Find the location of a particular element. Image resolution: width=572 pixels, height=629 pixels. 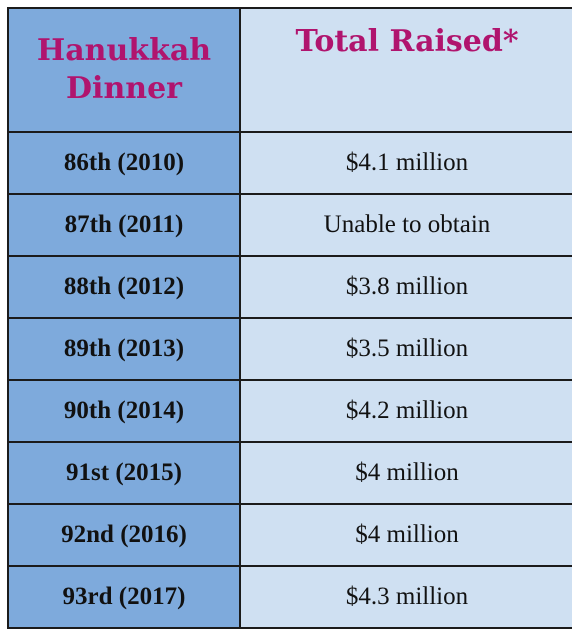

table-row: 88th (2012) $3.8 million is located at coordinates (289, 287).